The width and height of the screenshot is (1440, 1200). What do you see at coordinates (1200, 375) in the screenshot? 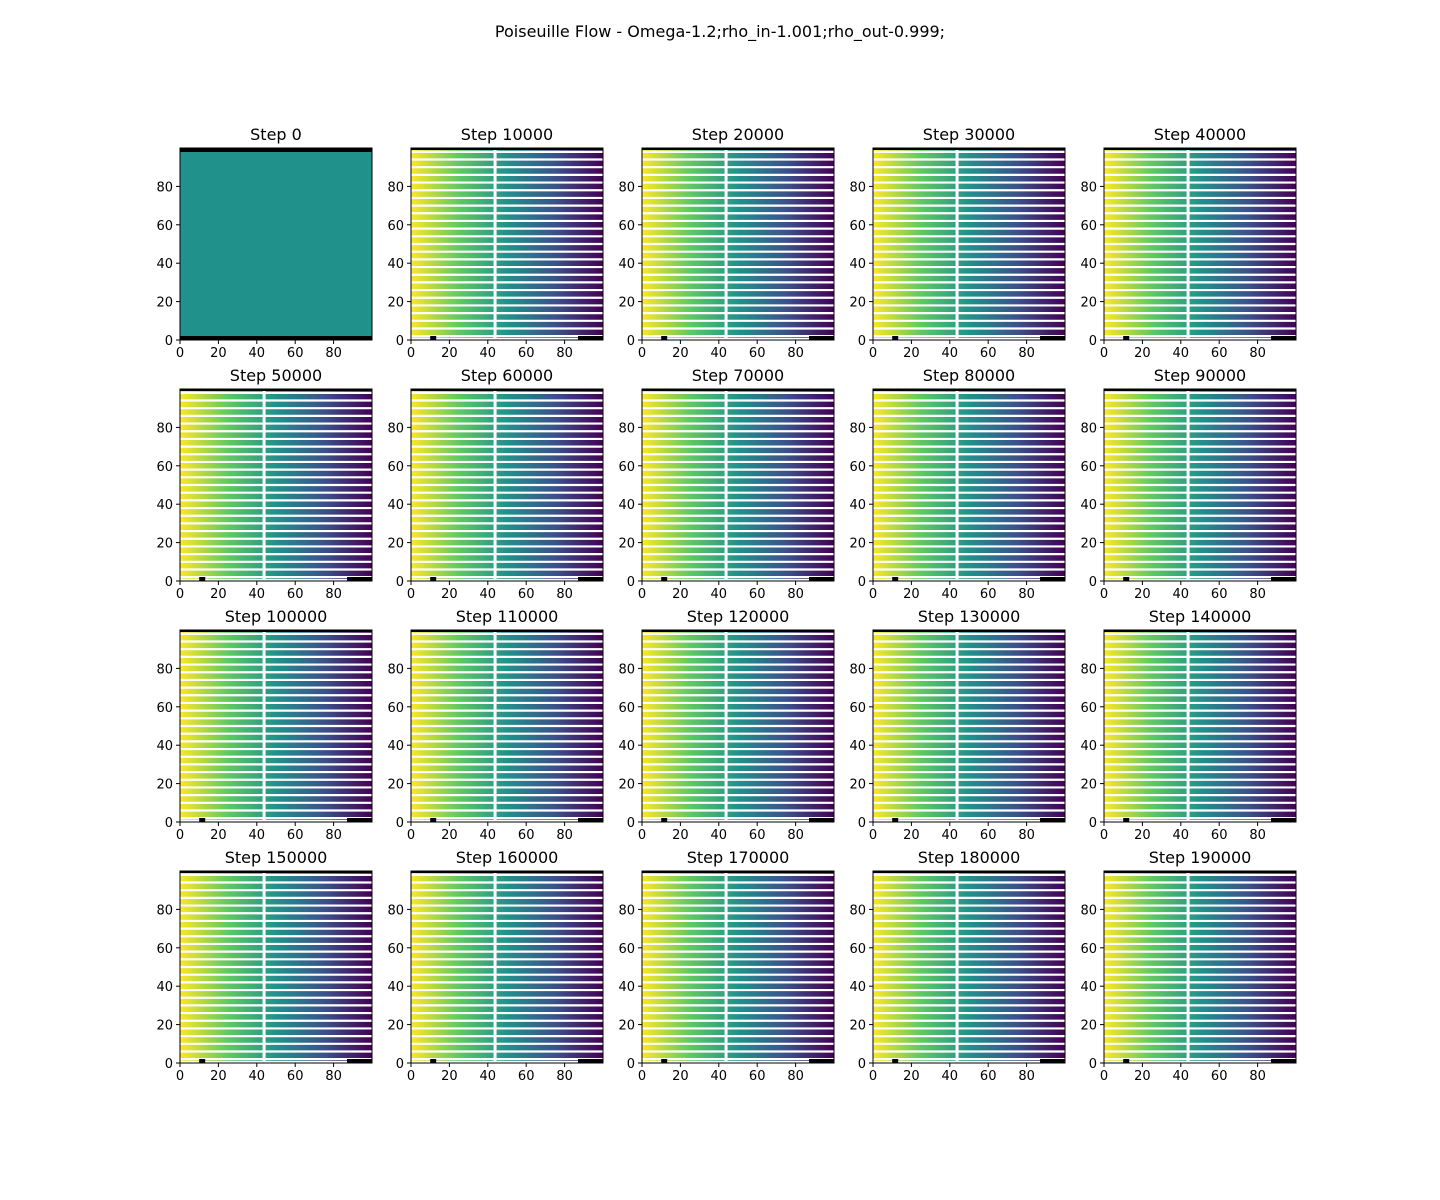
I see `panel-title: Step 90000` at bounding box center [1200, 375].